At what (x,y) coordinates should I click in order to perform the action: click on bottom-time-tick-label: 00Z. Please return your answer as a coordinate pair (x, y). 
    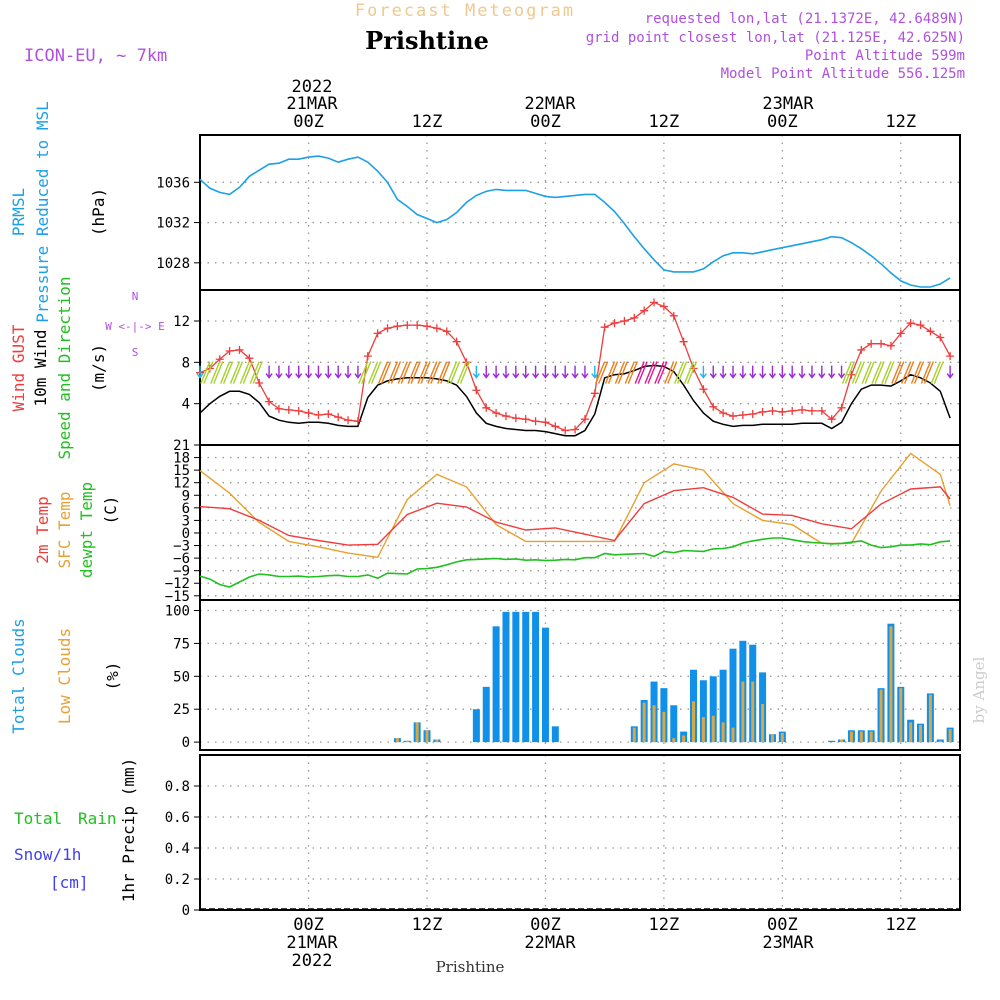
    Looking at the image, I should click on (545, 925).